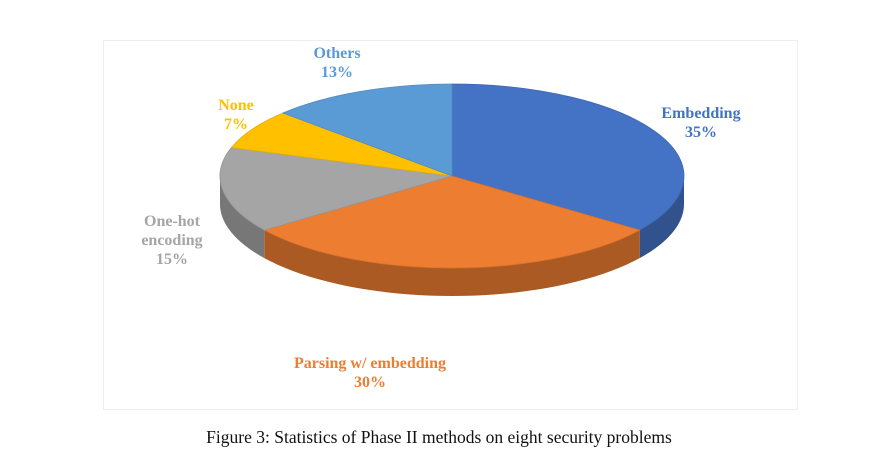  What do you see at coordinates (700, 113) in the screenshot?
I see `name-label-embedding: Embedding` at bounding box center [700, 113].